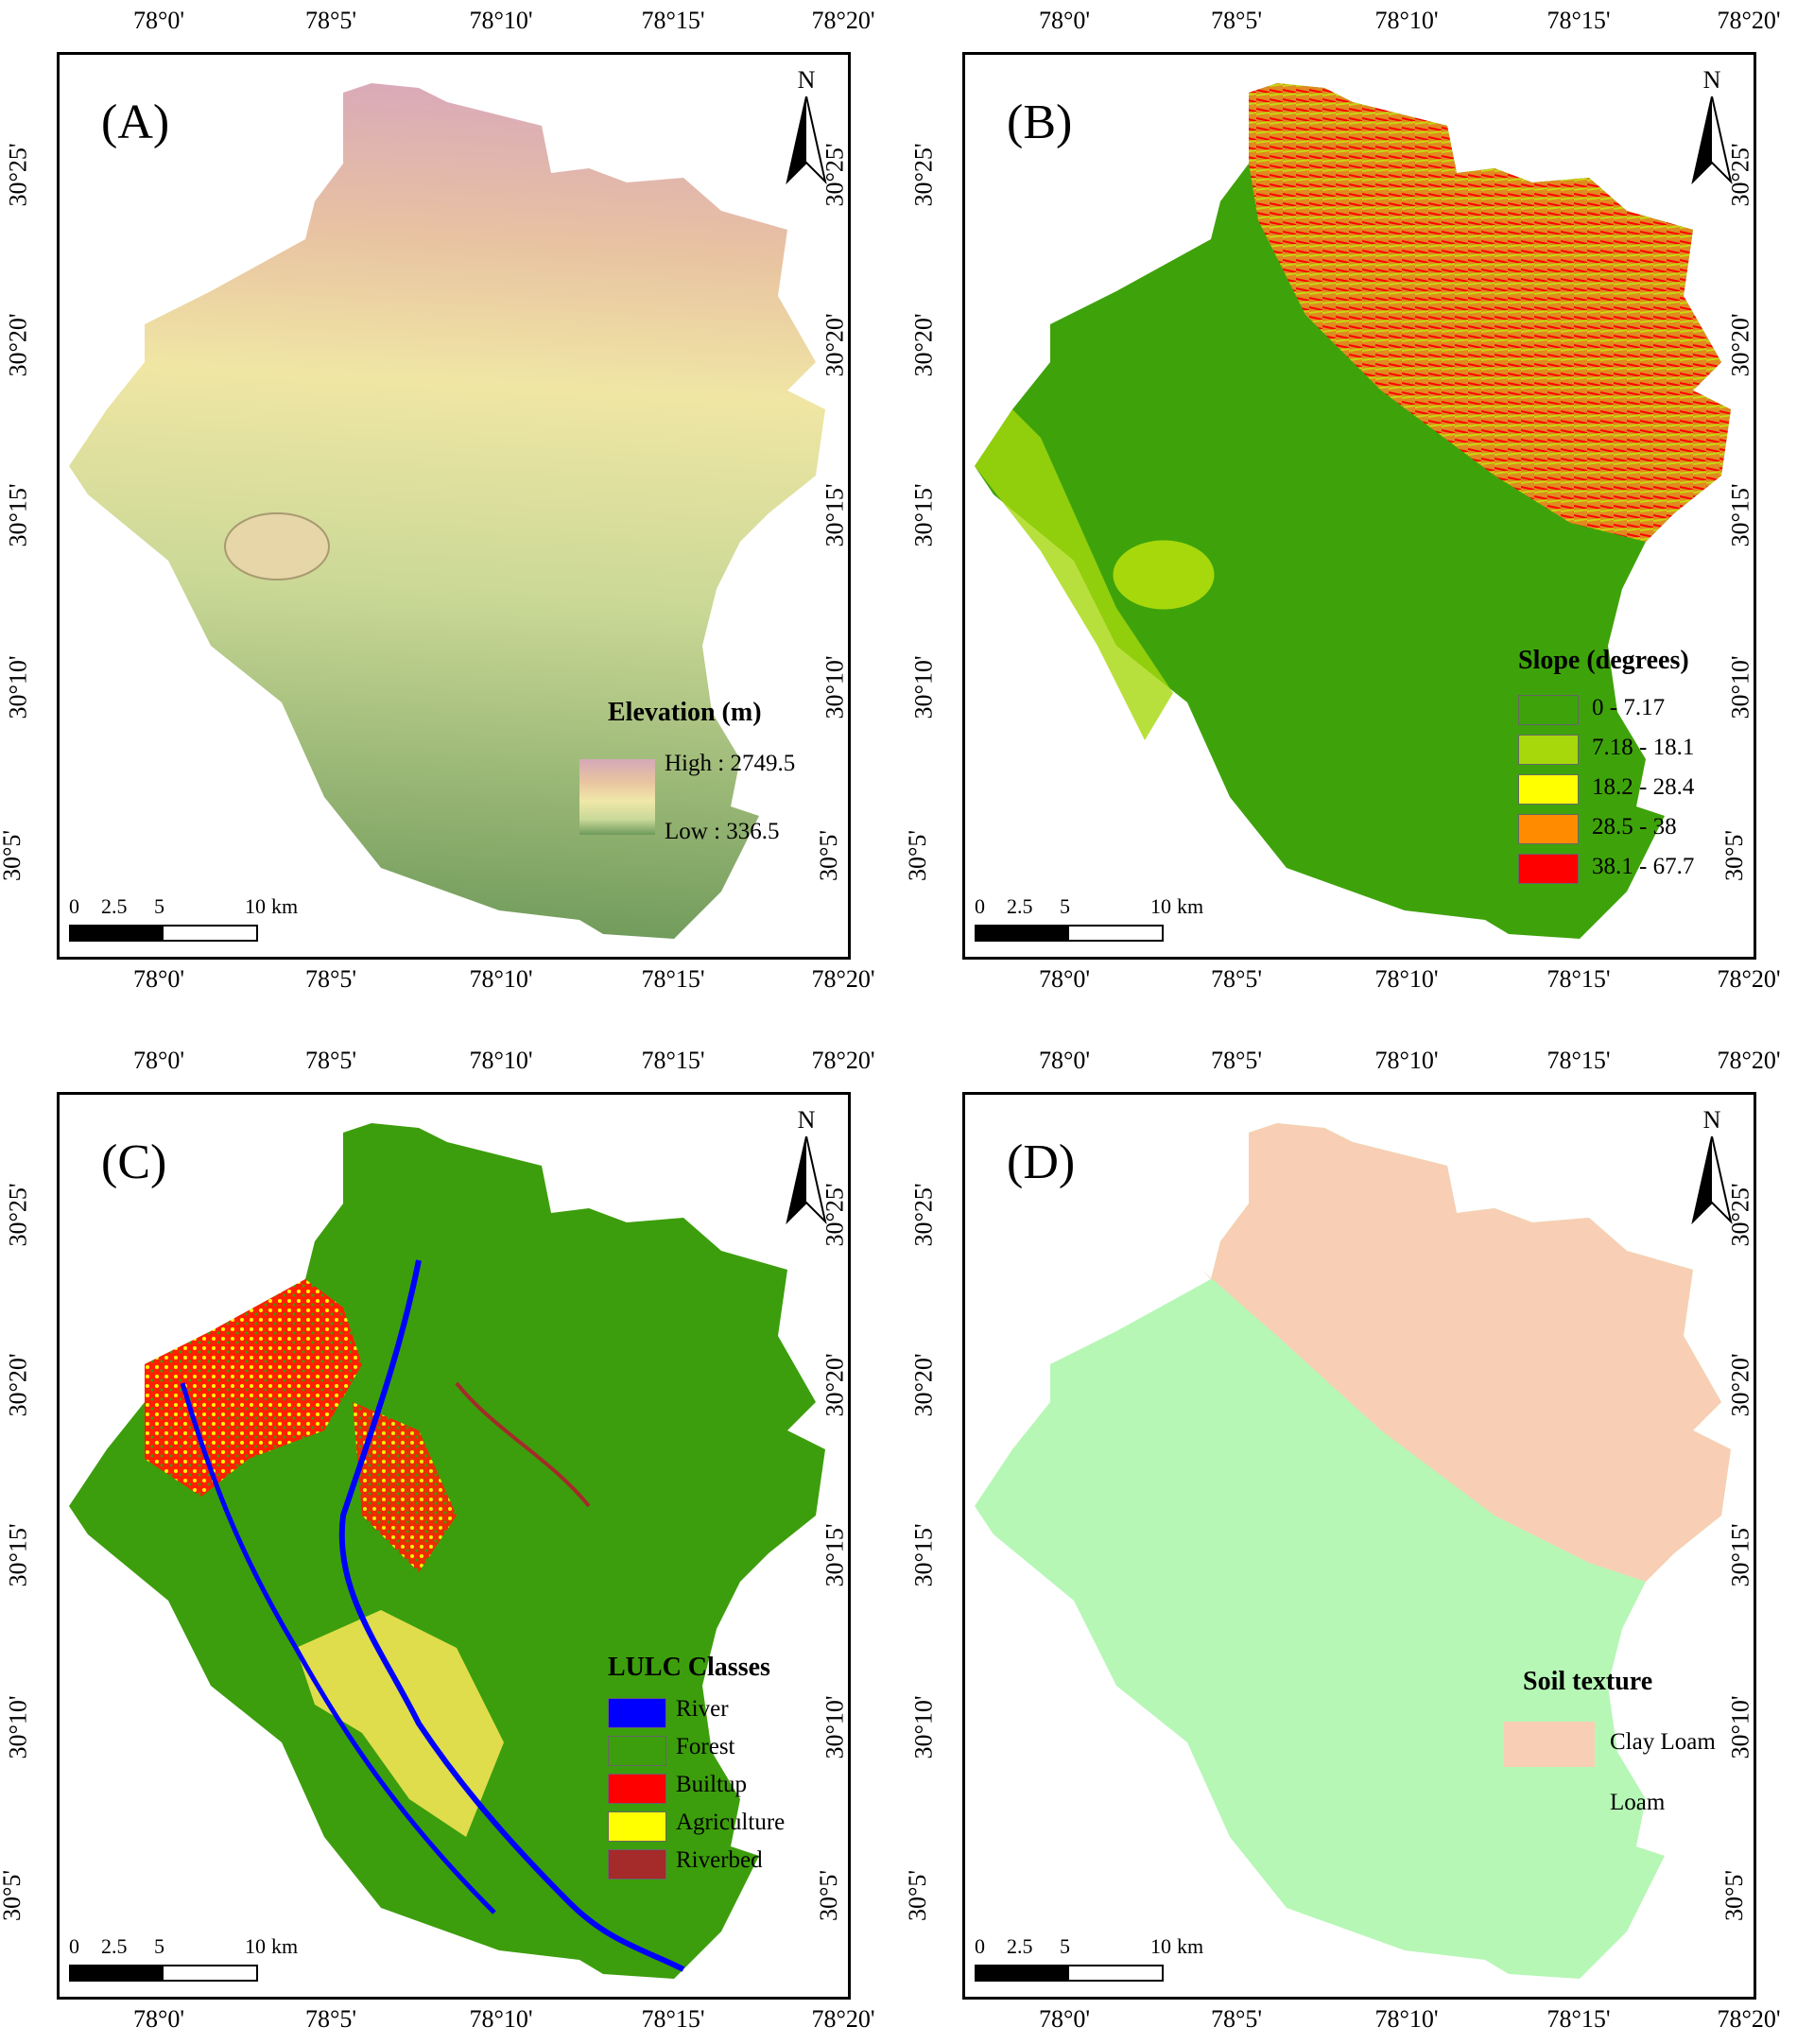  Describe the element at coordinates (702, 1709) in the screenshot. I see `legend-label: River` at that location.